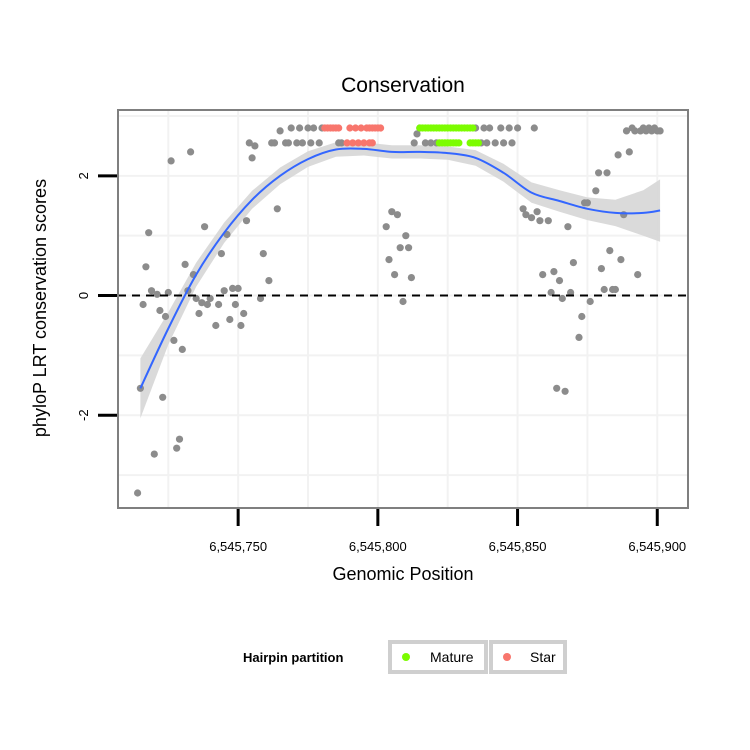 The height and width of the screenshot is (750, 750). I want to click on x-axis-ticks: 6,545,750 6,545,800 6,545,850 6,545,900, so click(447, 531).